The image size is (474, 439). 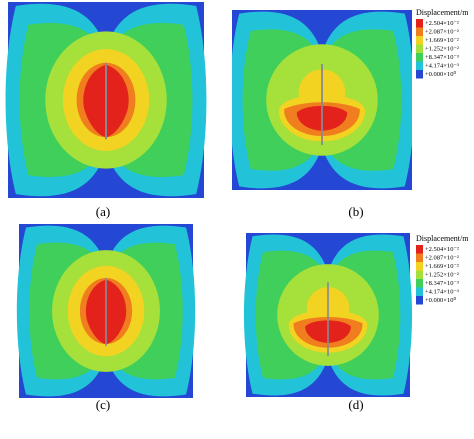 I want to click on panel-label: (b), so click(x=355, y=211).